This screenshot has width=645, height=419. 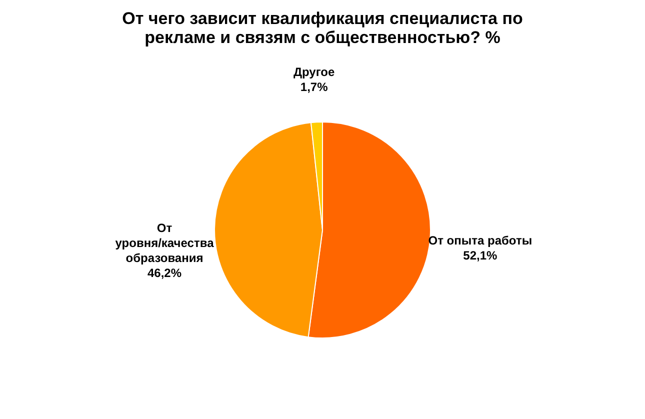 What do you see at coordinates (164, 273) in the screenshot?
I see `data-label: 46,2%` at bounding box center [164, 273].